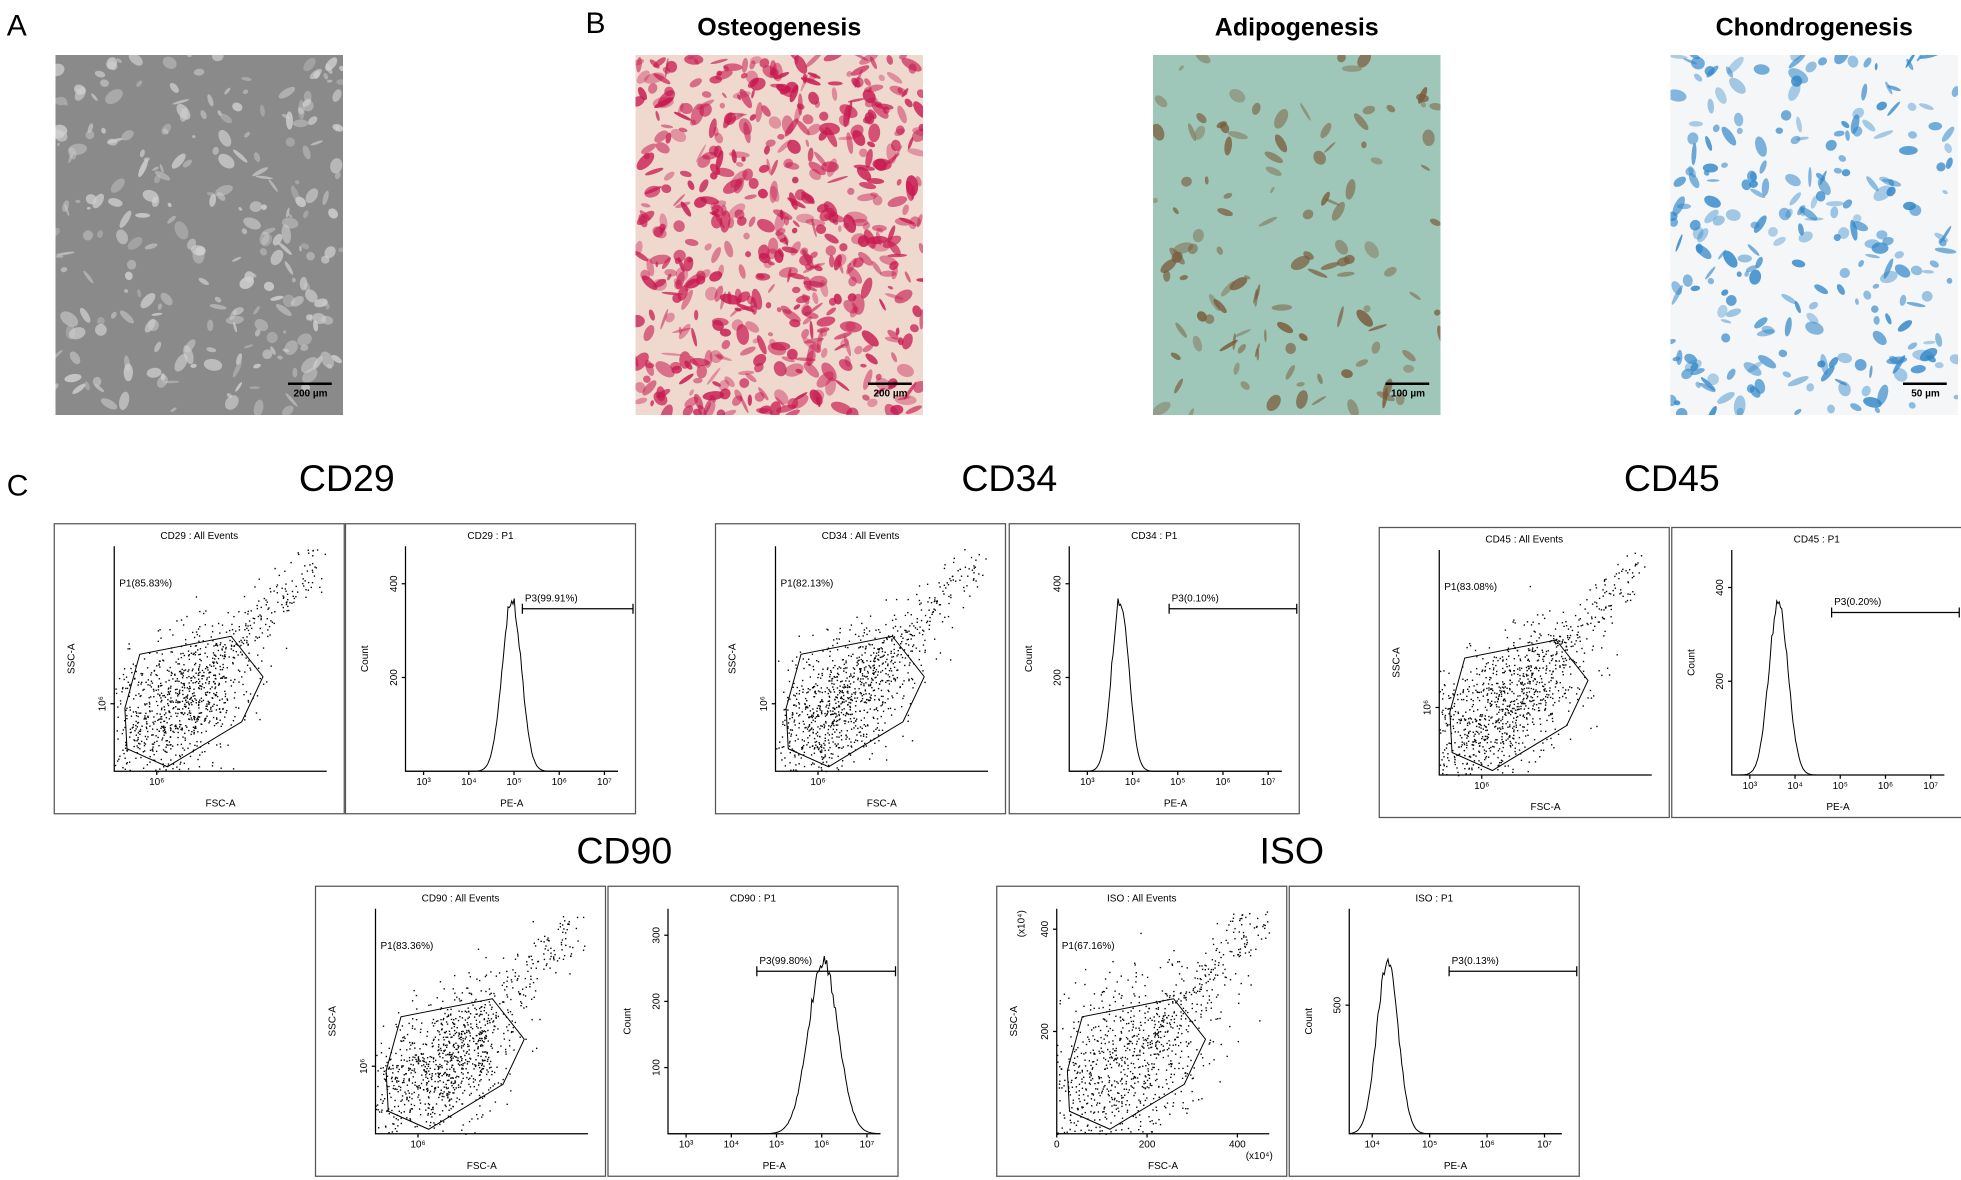  I want to click on axes, so click(1838, 663).